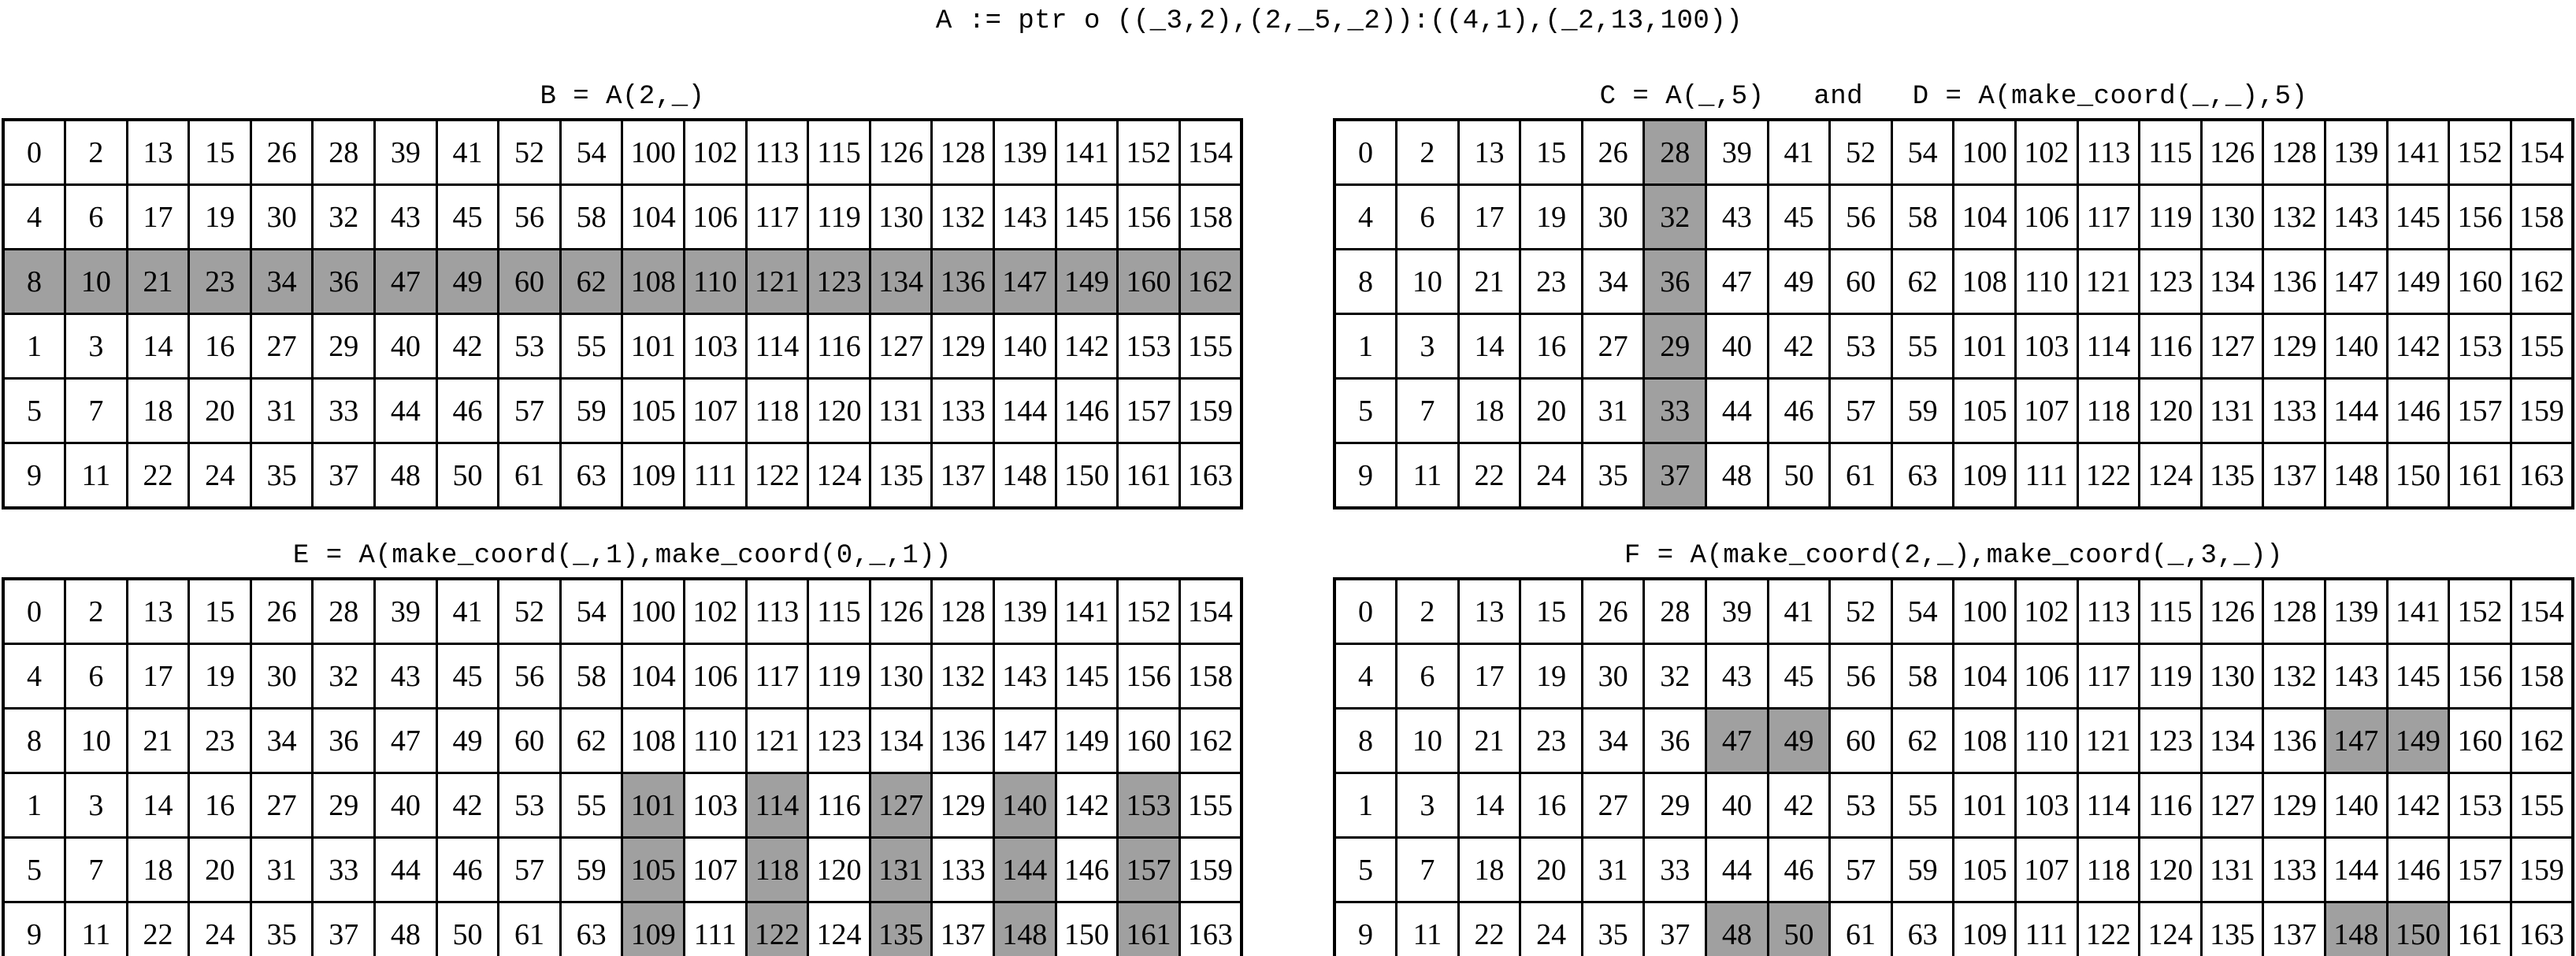  Describe the element at coordinates (467, 475) in the screenshot. I see `grid-cell: 50` at that location.